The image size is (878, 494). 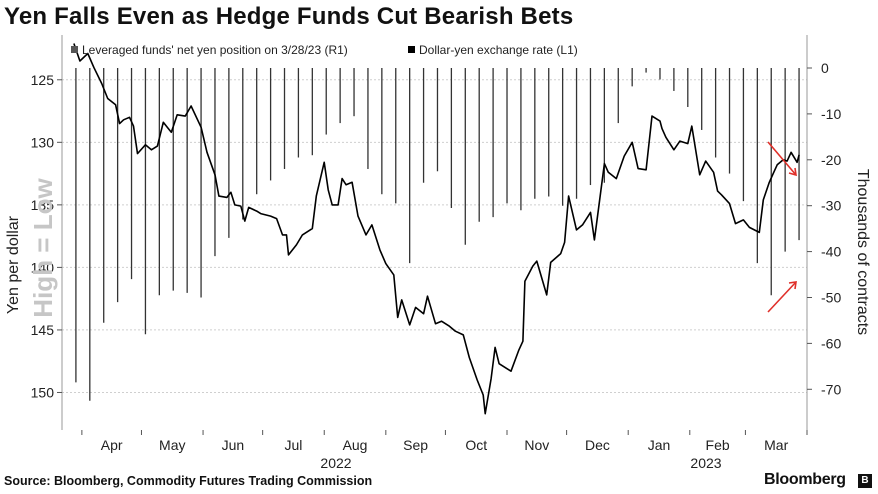 What do you see at coordinates (415, 445) in the screenshot?
I see `x-month-label-5: Sep` at bounding box center [415, 445].